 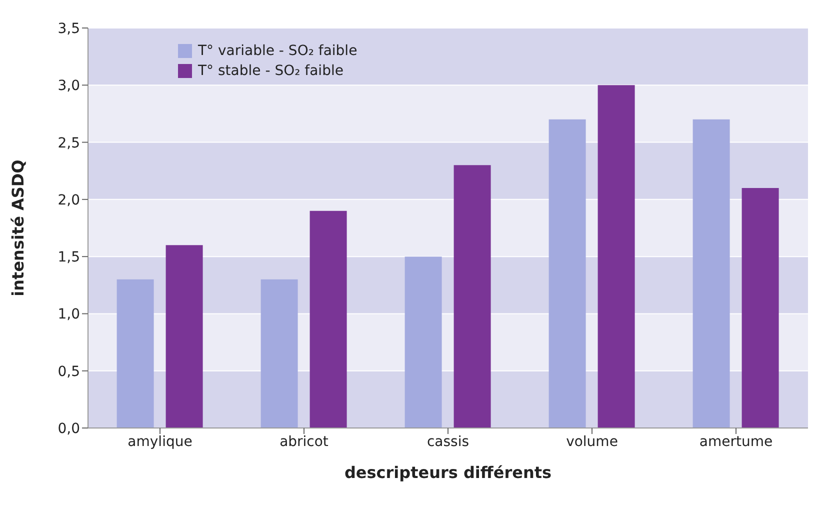 I want to click on x-tick-label: cassis, so click(x=448, y=442).